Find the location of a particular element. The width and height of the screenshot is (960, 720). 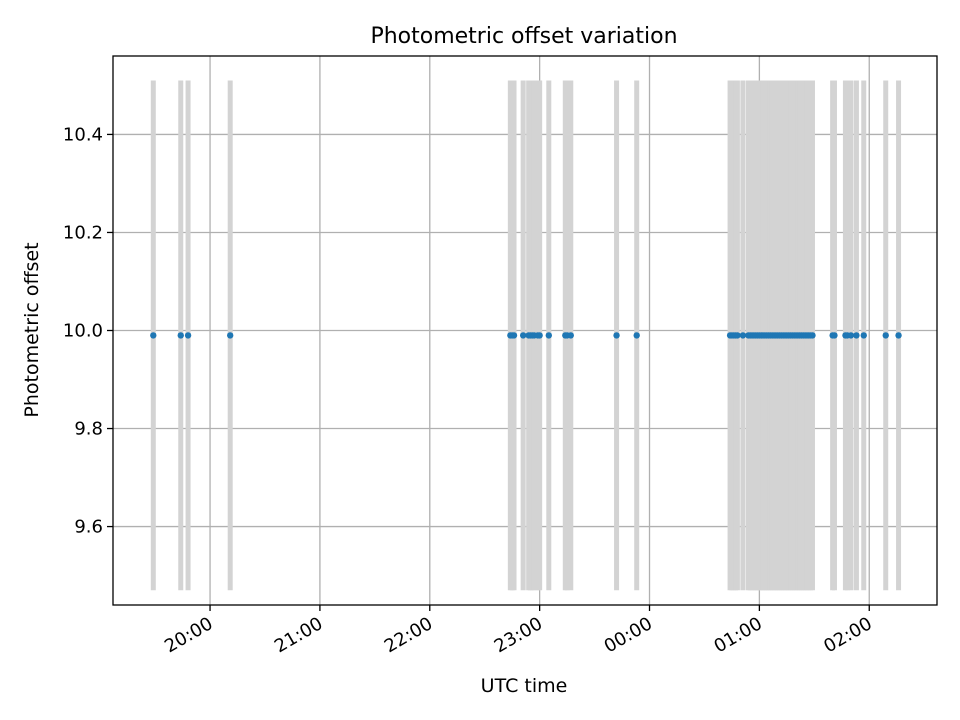

y-tick-label: 9.6 is located at coordinates (88, 527).